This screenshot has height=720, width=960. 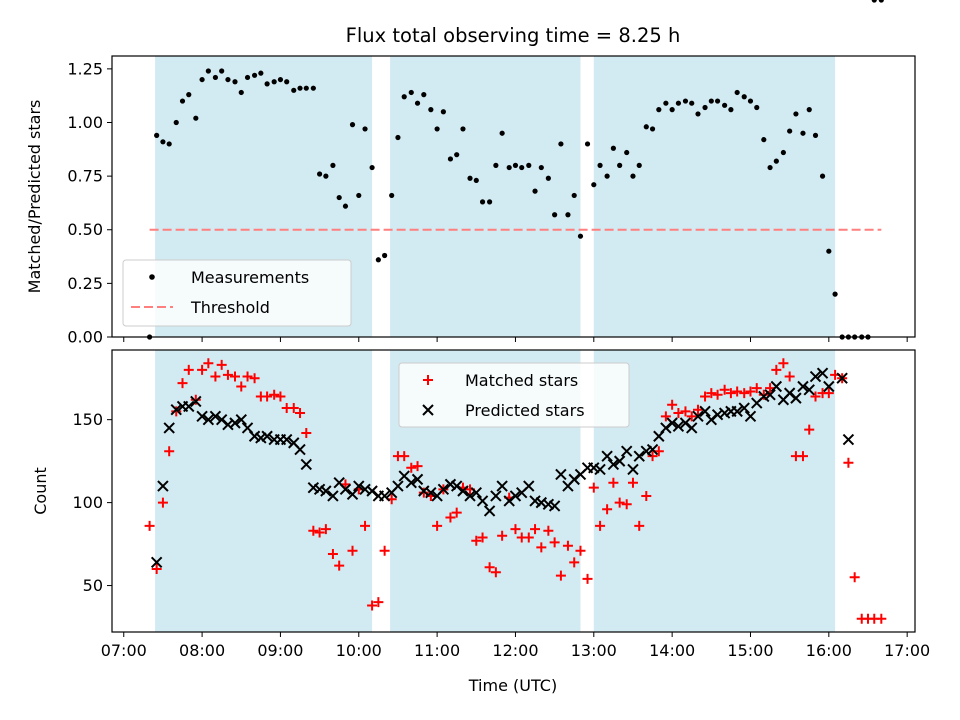 What do you see at coordinates (85, 283) in the screenshot?
I see `y-tick-label: 0.25` at bounding box center [85, 283].